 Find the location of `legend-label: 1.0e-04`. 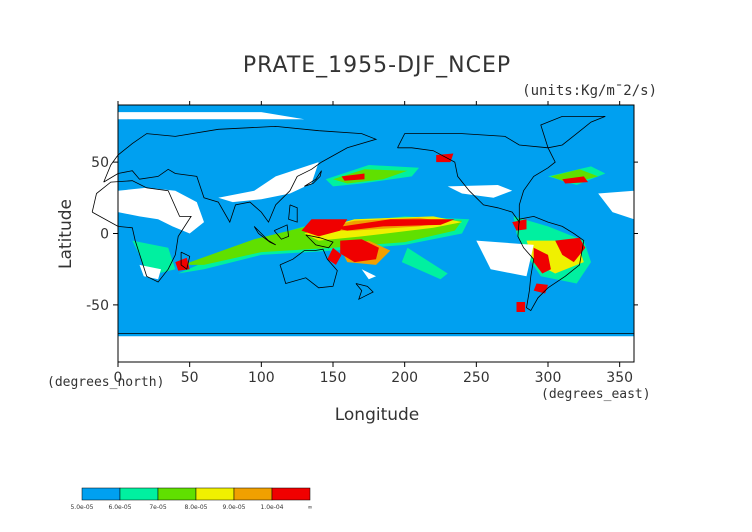

legend-label: 1.0e-04 is located at coordinates (271, 507).